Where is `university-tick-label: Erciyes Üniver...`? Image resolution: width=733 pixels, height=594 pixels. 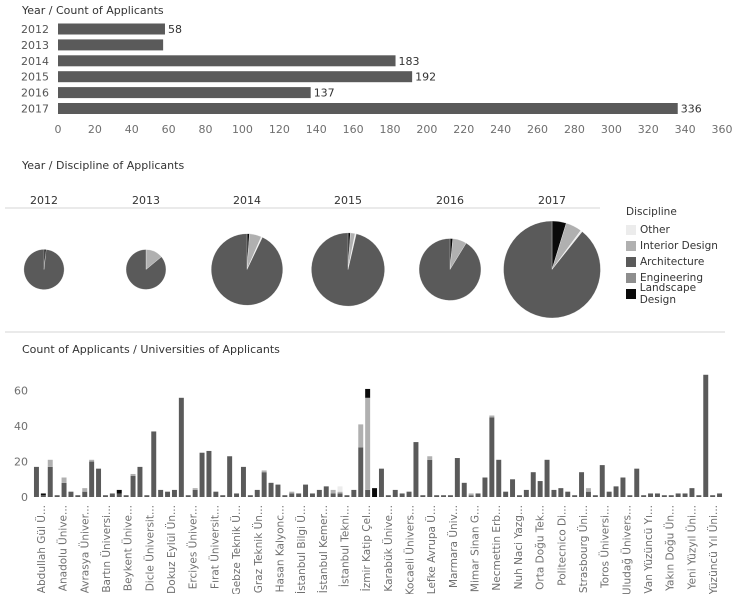 university-tick-label: Erciyes Üniver... is located at coordinates (193, 547).